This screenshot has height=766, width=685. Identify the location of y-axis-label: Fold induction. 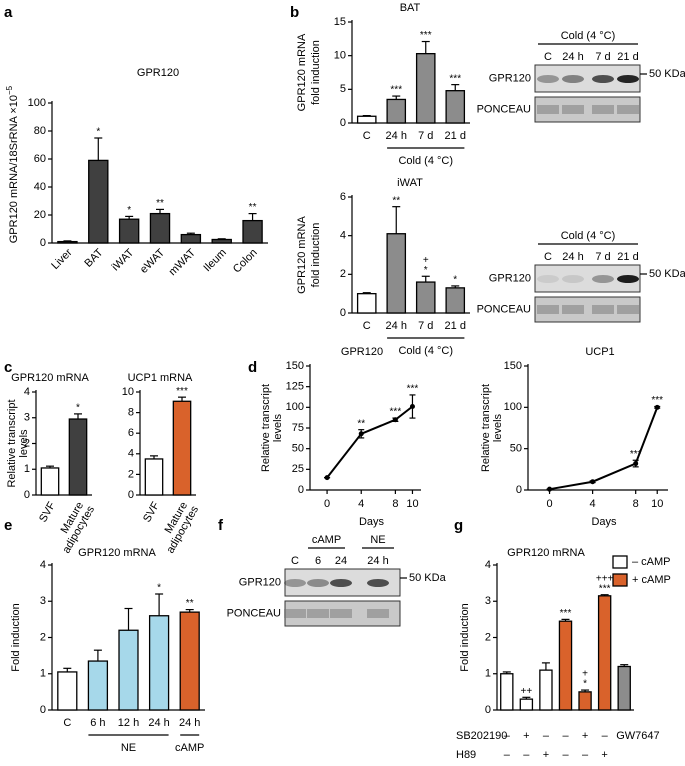
(465, 637).